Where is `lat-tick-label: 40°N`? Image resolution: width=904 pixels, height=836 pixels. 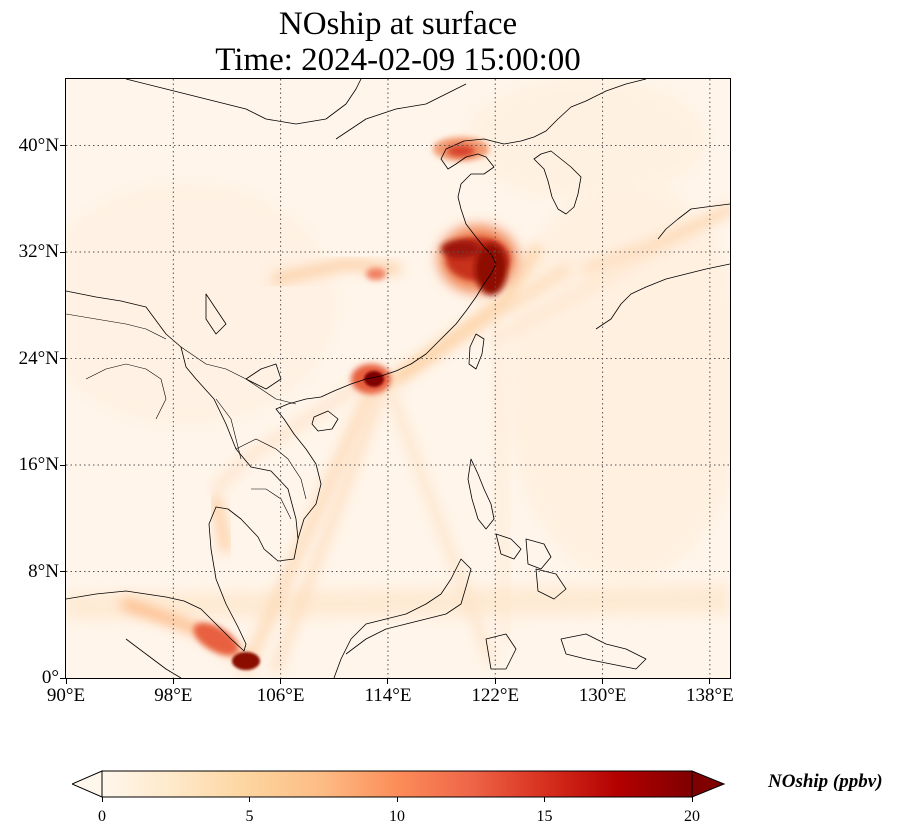
lat-tick-label: 40°N is located at coordinates (38, 145).